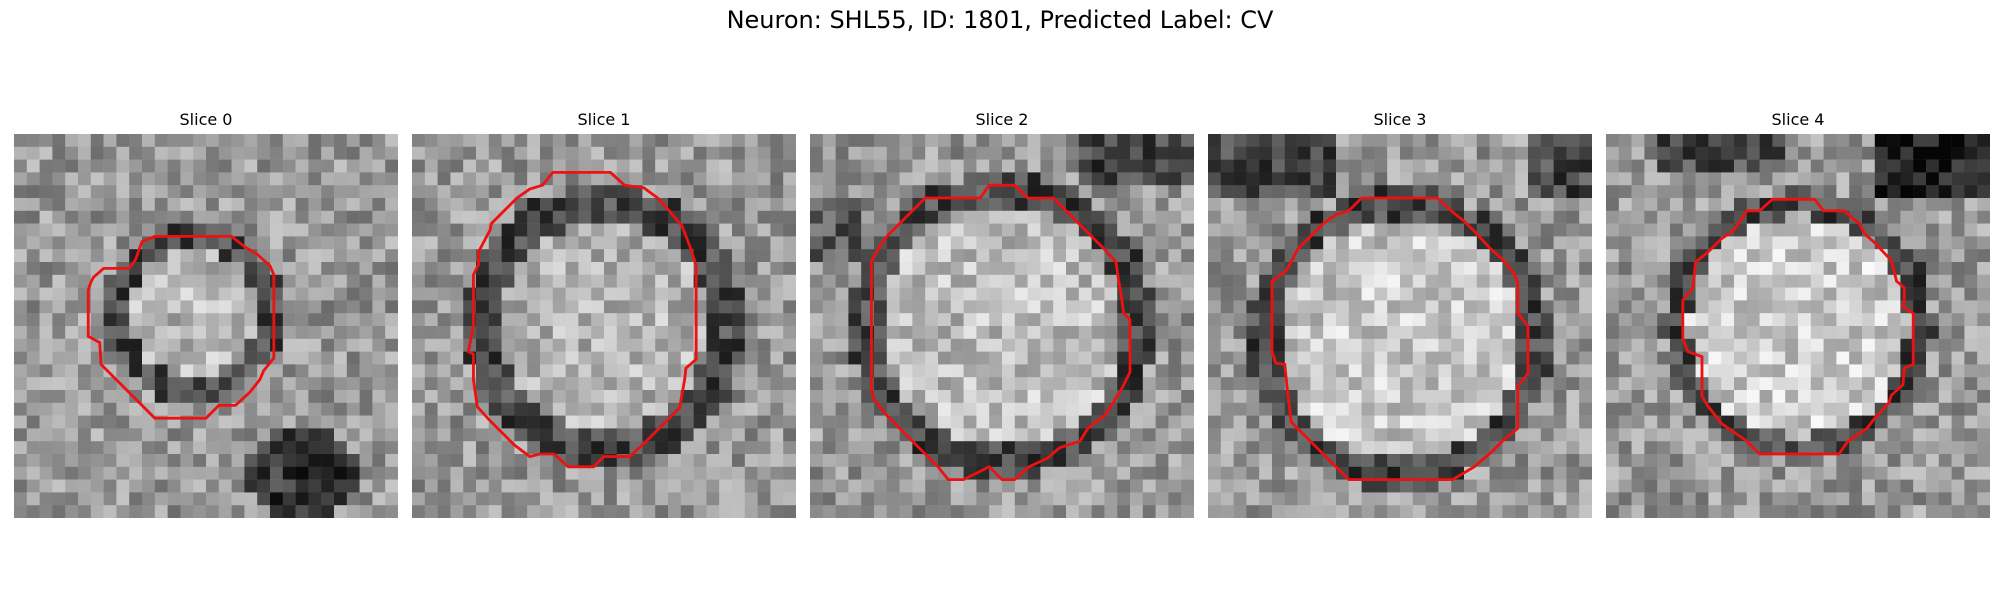 This screenshot has width=2000, height=600. I want to click on panel-title-slice-0: Slice 0, so click(206, 119).